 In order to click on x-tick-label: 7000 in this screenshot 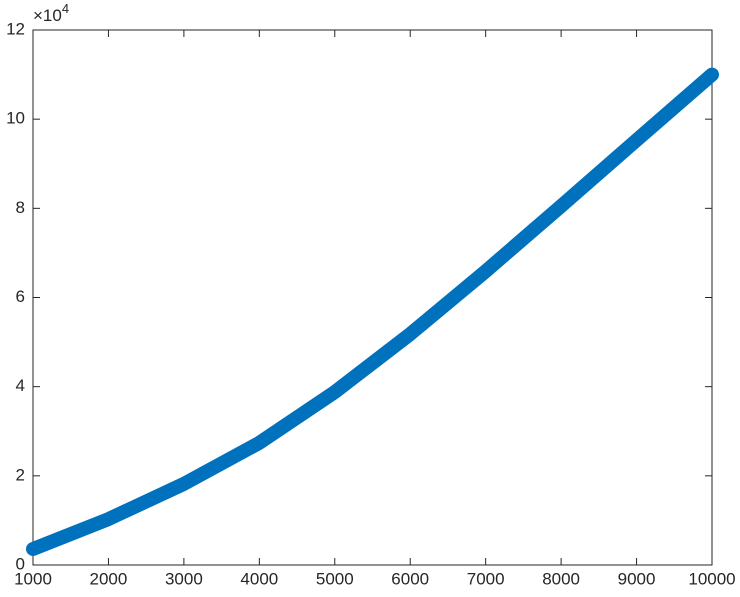, I will do `click(486, 578)`.